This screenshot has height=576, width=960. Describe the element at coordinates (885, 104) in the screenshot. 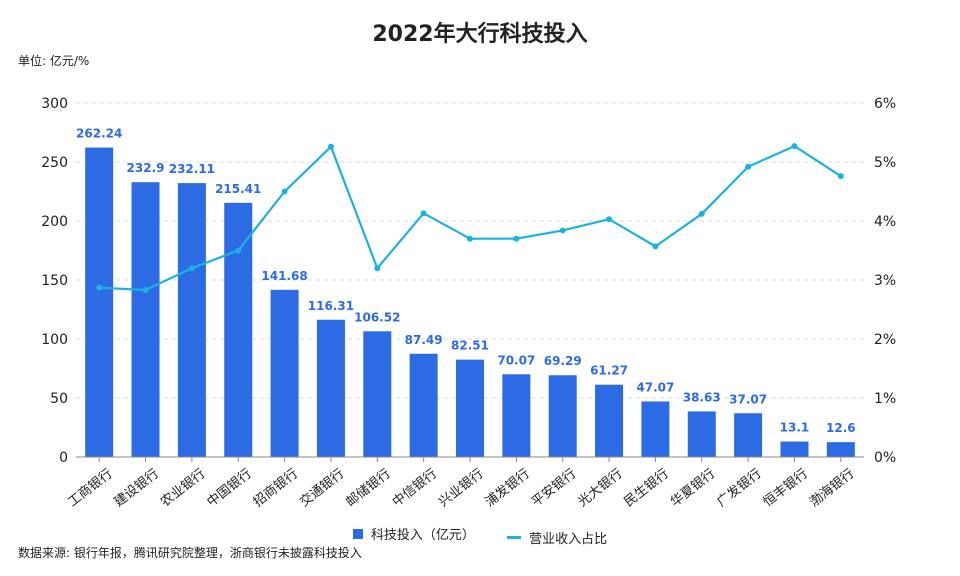

I see `right-axis-tick-label: 6%` at that location.